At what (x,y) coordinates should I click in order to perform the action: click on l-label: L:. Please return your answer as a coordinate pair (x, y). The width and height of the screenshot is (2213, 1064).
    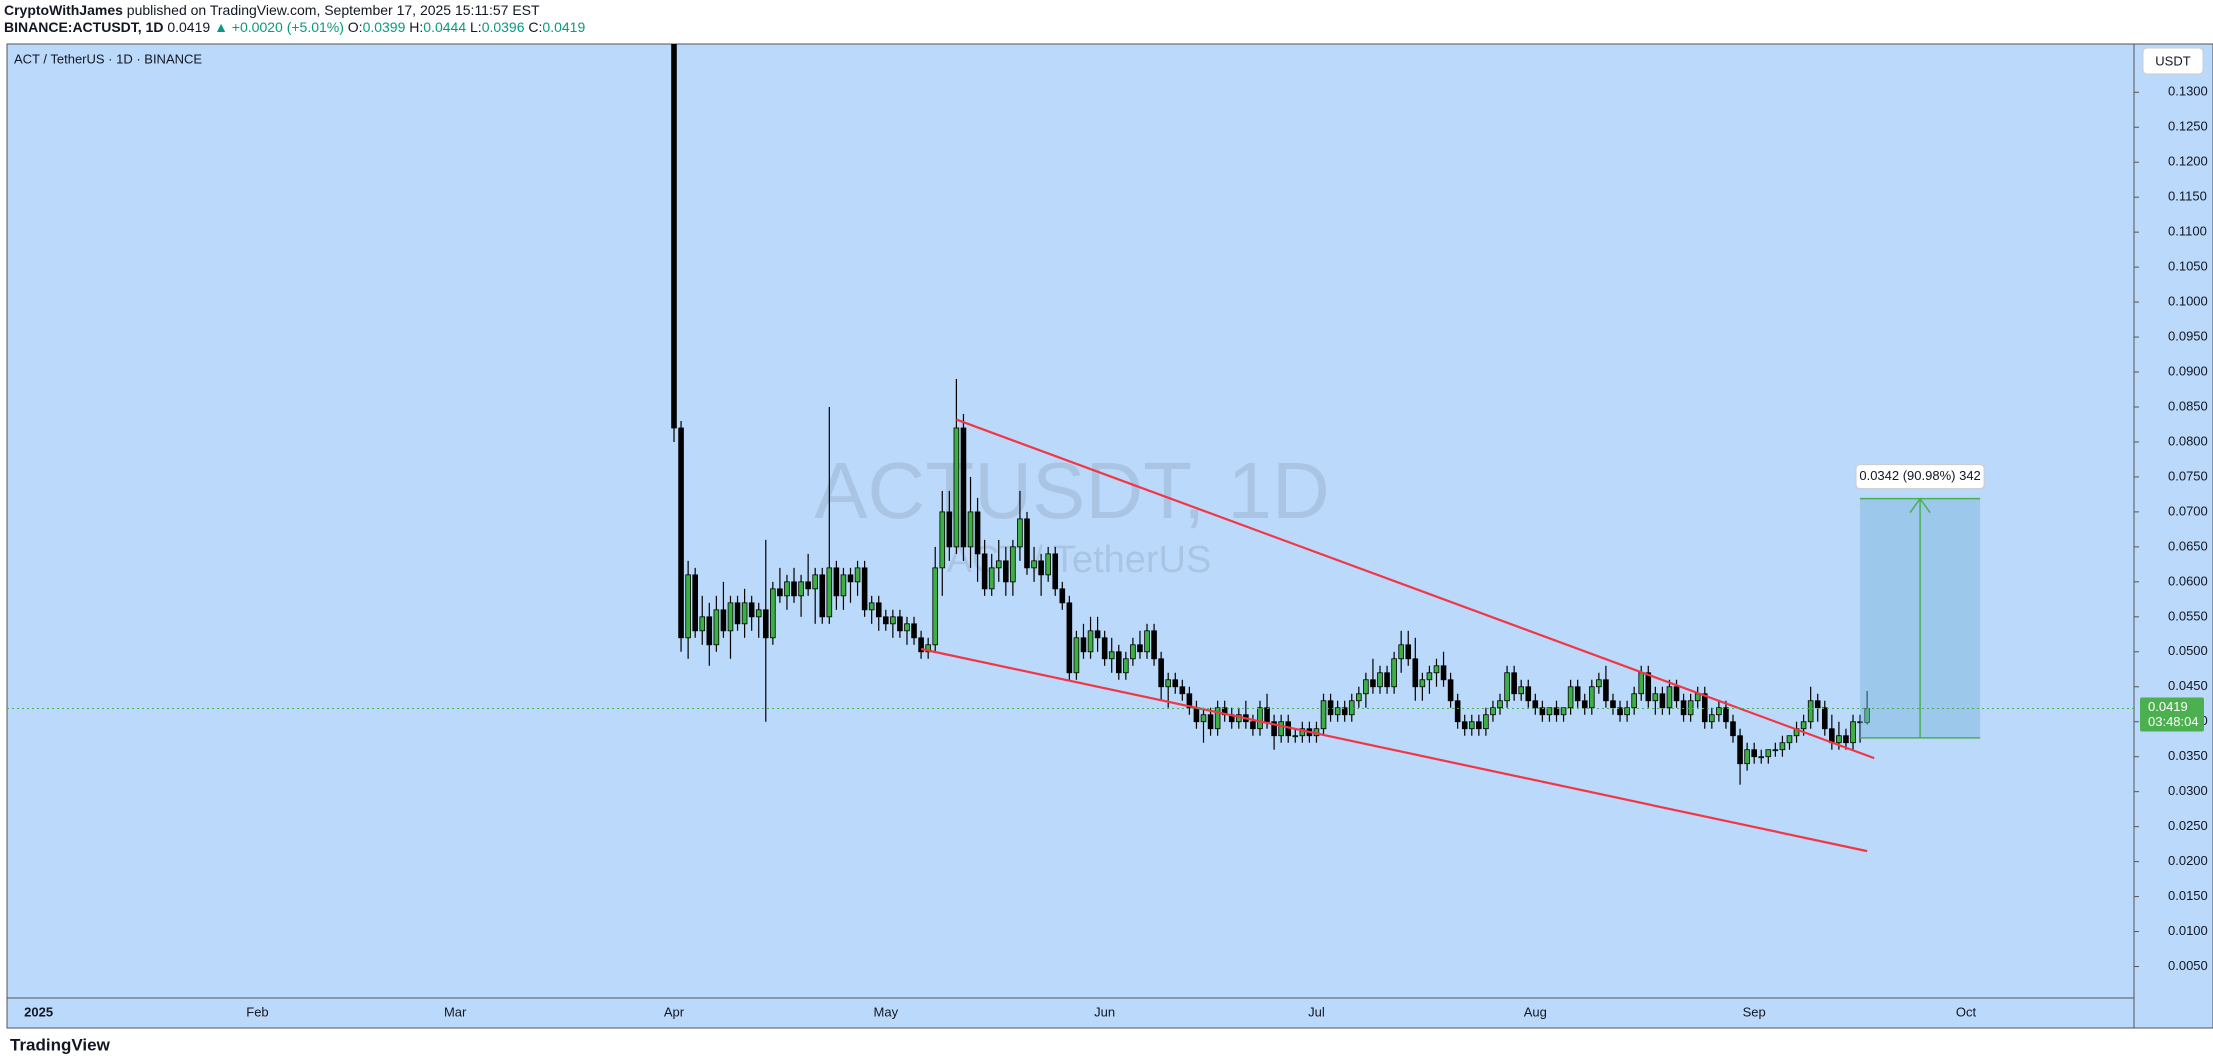
    Looking at the image, I should click on (476, 27).